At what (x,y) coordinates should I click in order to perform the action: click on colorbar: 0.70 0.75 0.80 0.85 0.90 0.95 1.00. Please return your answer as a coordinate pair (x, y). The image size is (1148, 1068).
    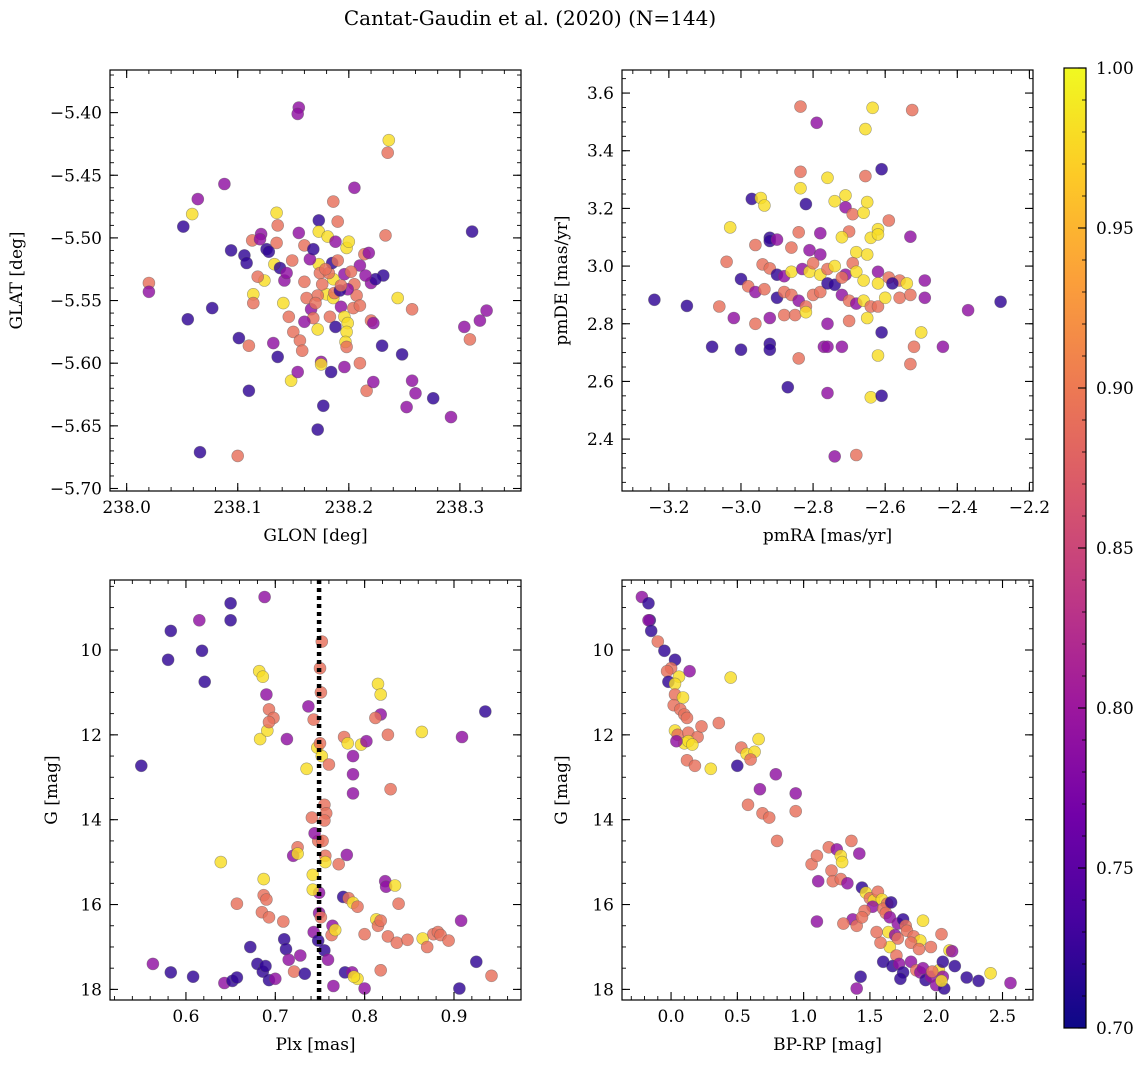
    Looking at the image, I should click on (1098, 549).